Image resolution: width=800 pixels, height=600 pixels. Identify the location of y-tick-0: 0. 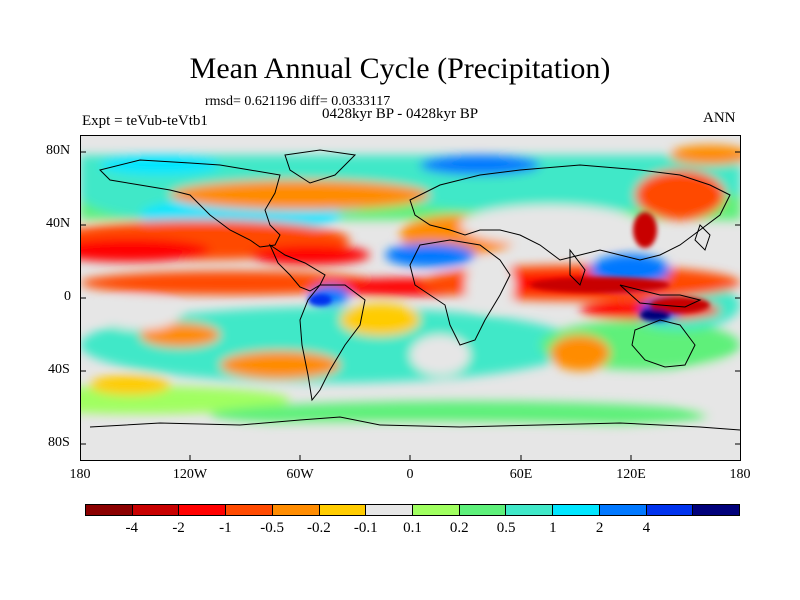
(67, 296).